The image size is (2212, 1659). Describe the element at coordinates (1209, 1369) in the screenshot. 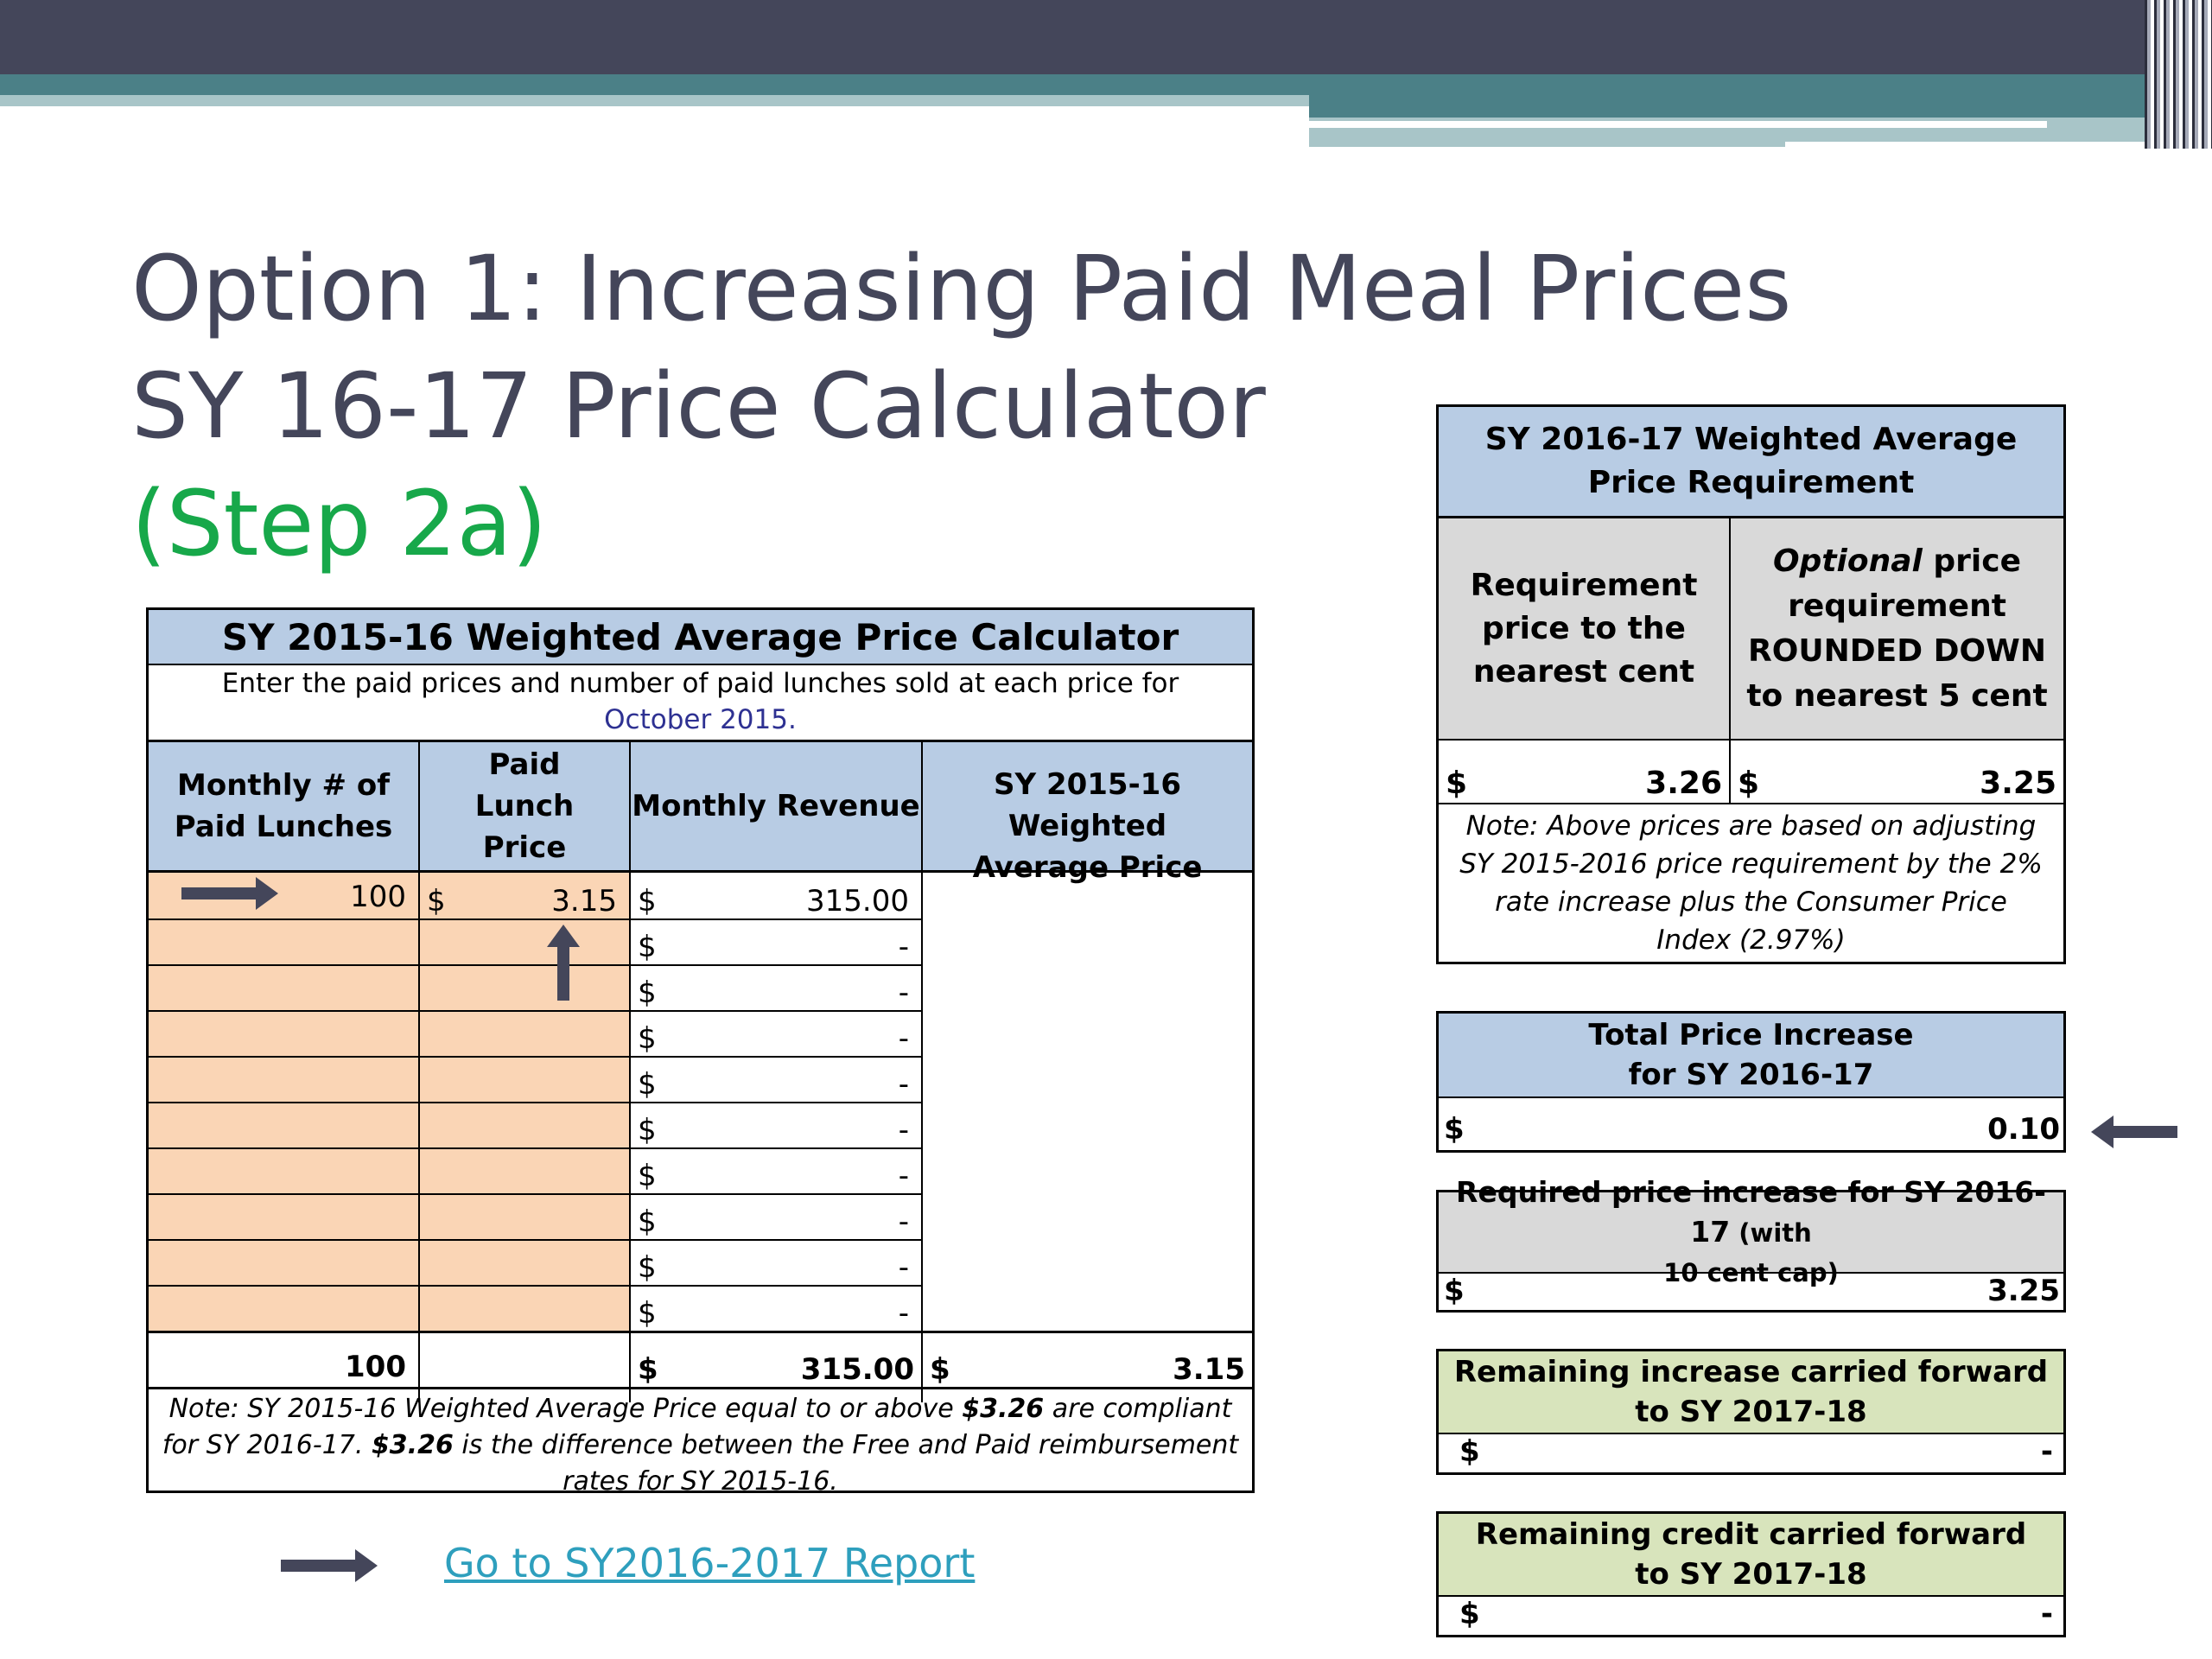

I see `weighted-average-value: 3.15` at that location.